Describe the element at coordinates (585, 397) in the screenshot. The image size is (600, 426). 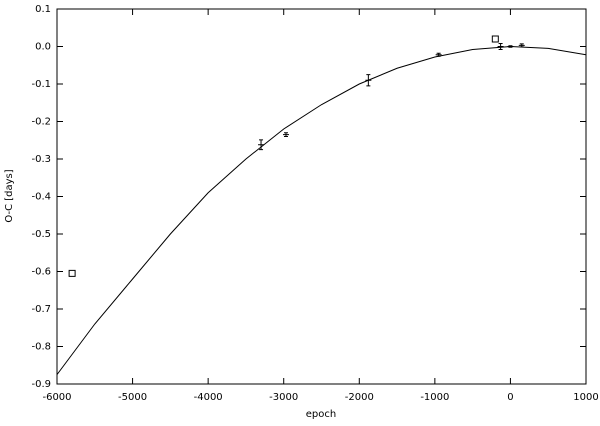
I see `x-tick-label: 1000` at that location.